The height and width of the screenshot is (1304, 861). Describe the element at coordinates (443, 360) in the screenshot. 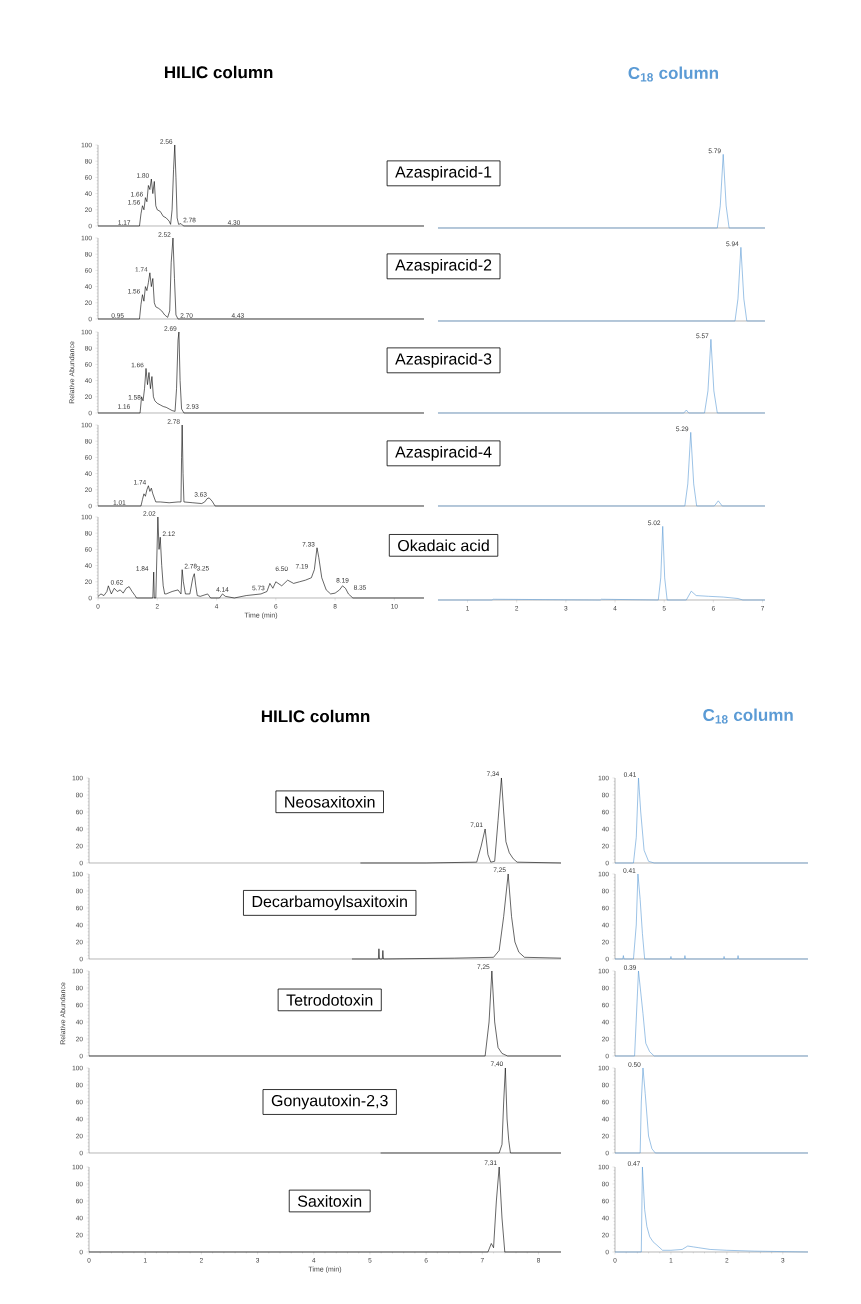

I see `annotation: Azaspiracid-3` at that location.